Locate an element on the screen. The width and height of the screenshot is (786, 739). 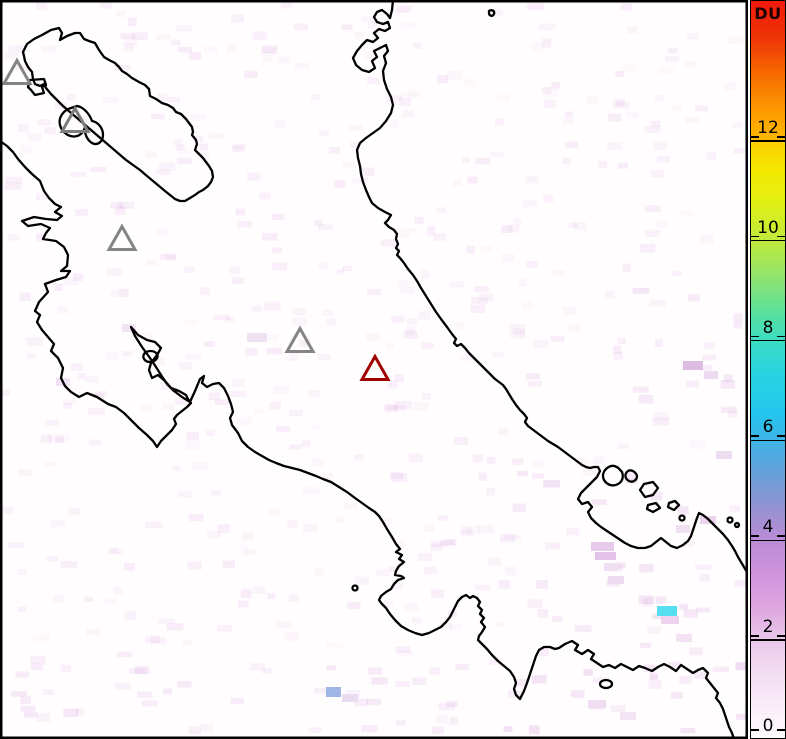
colorbar-tick-label: 6 is located at coordinates (768, 427).